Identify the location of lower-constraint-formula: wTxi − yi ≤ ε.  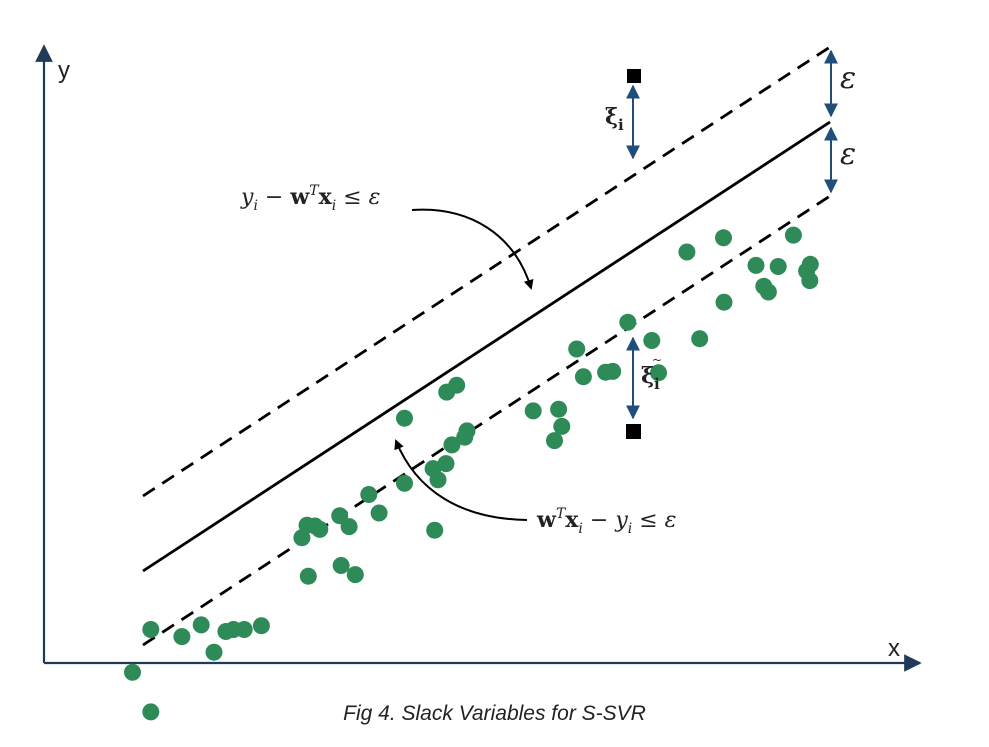
(606, 521).